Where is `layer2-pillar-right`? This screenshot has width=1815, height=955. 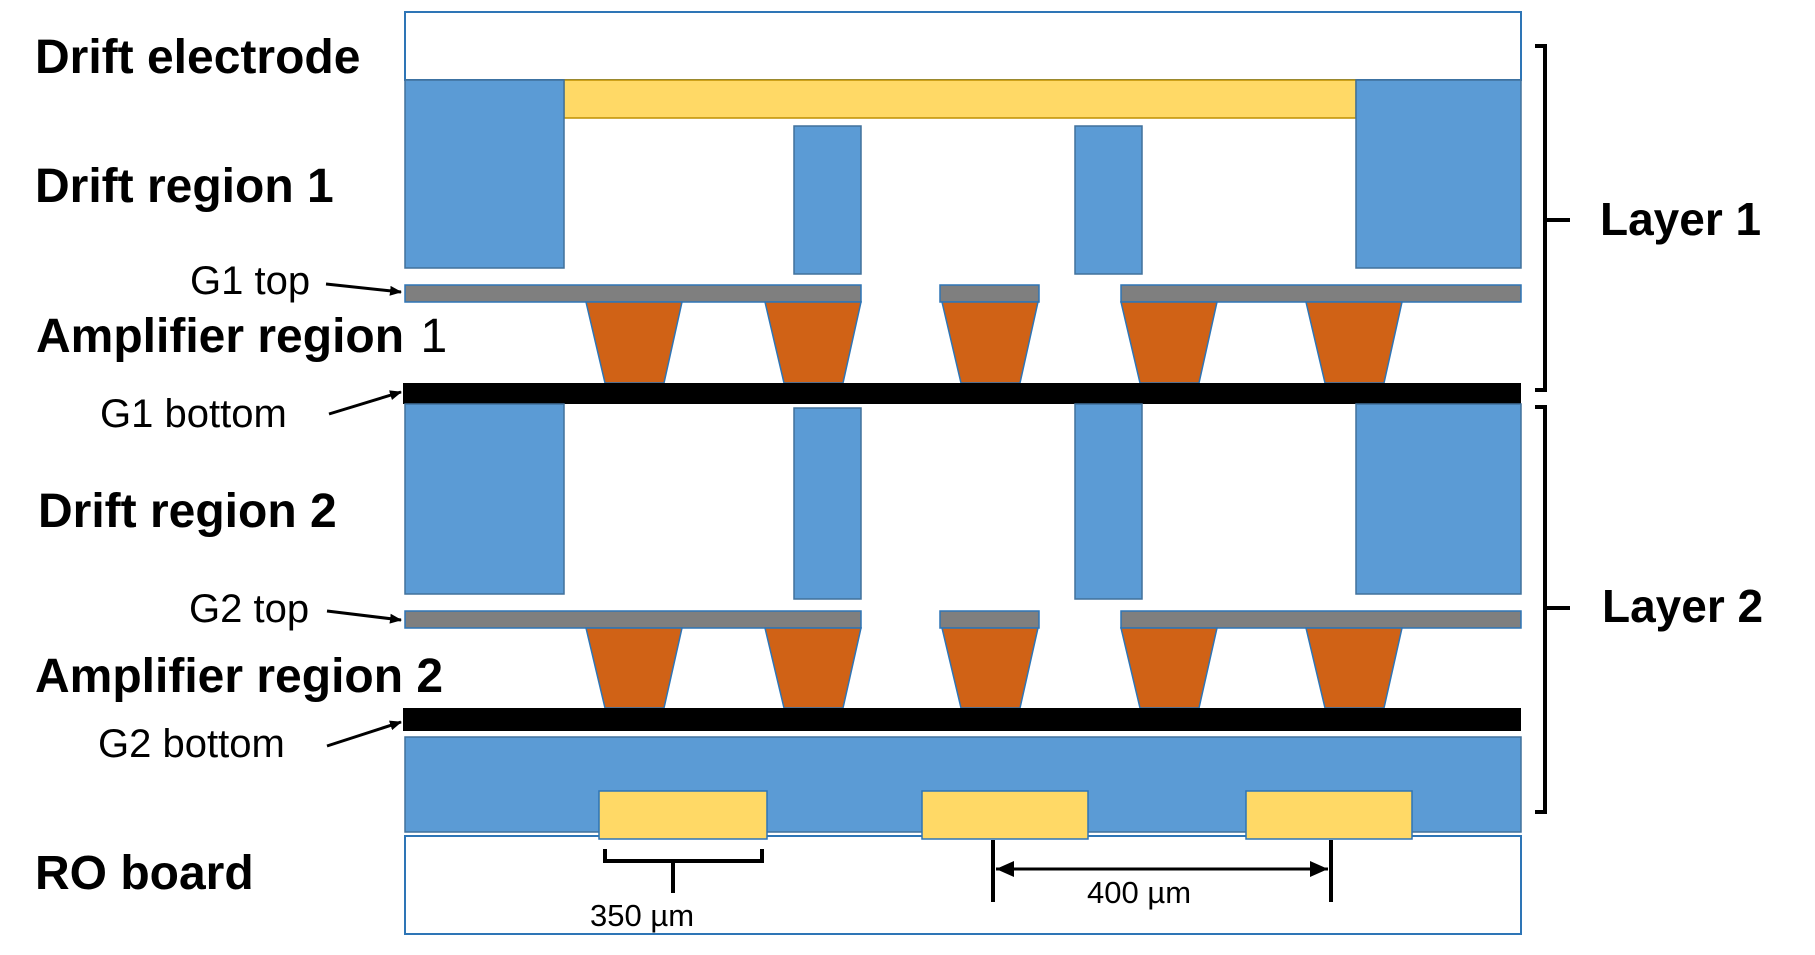
layer2-pillar-right is located at coordinates (1108, 501).